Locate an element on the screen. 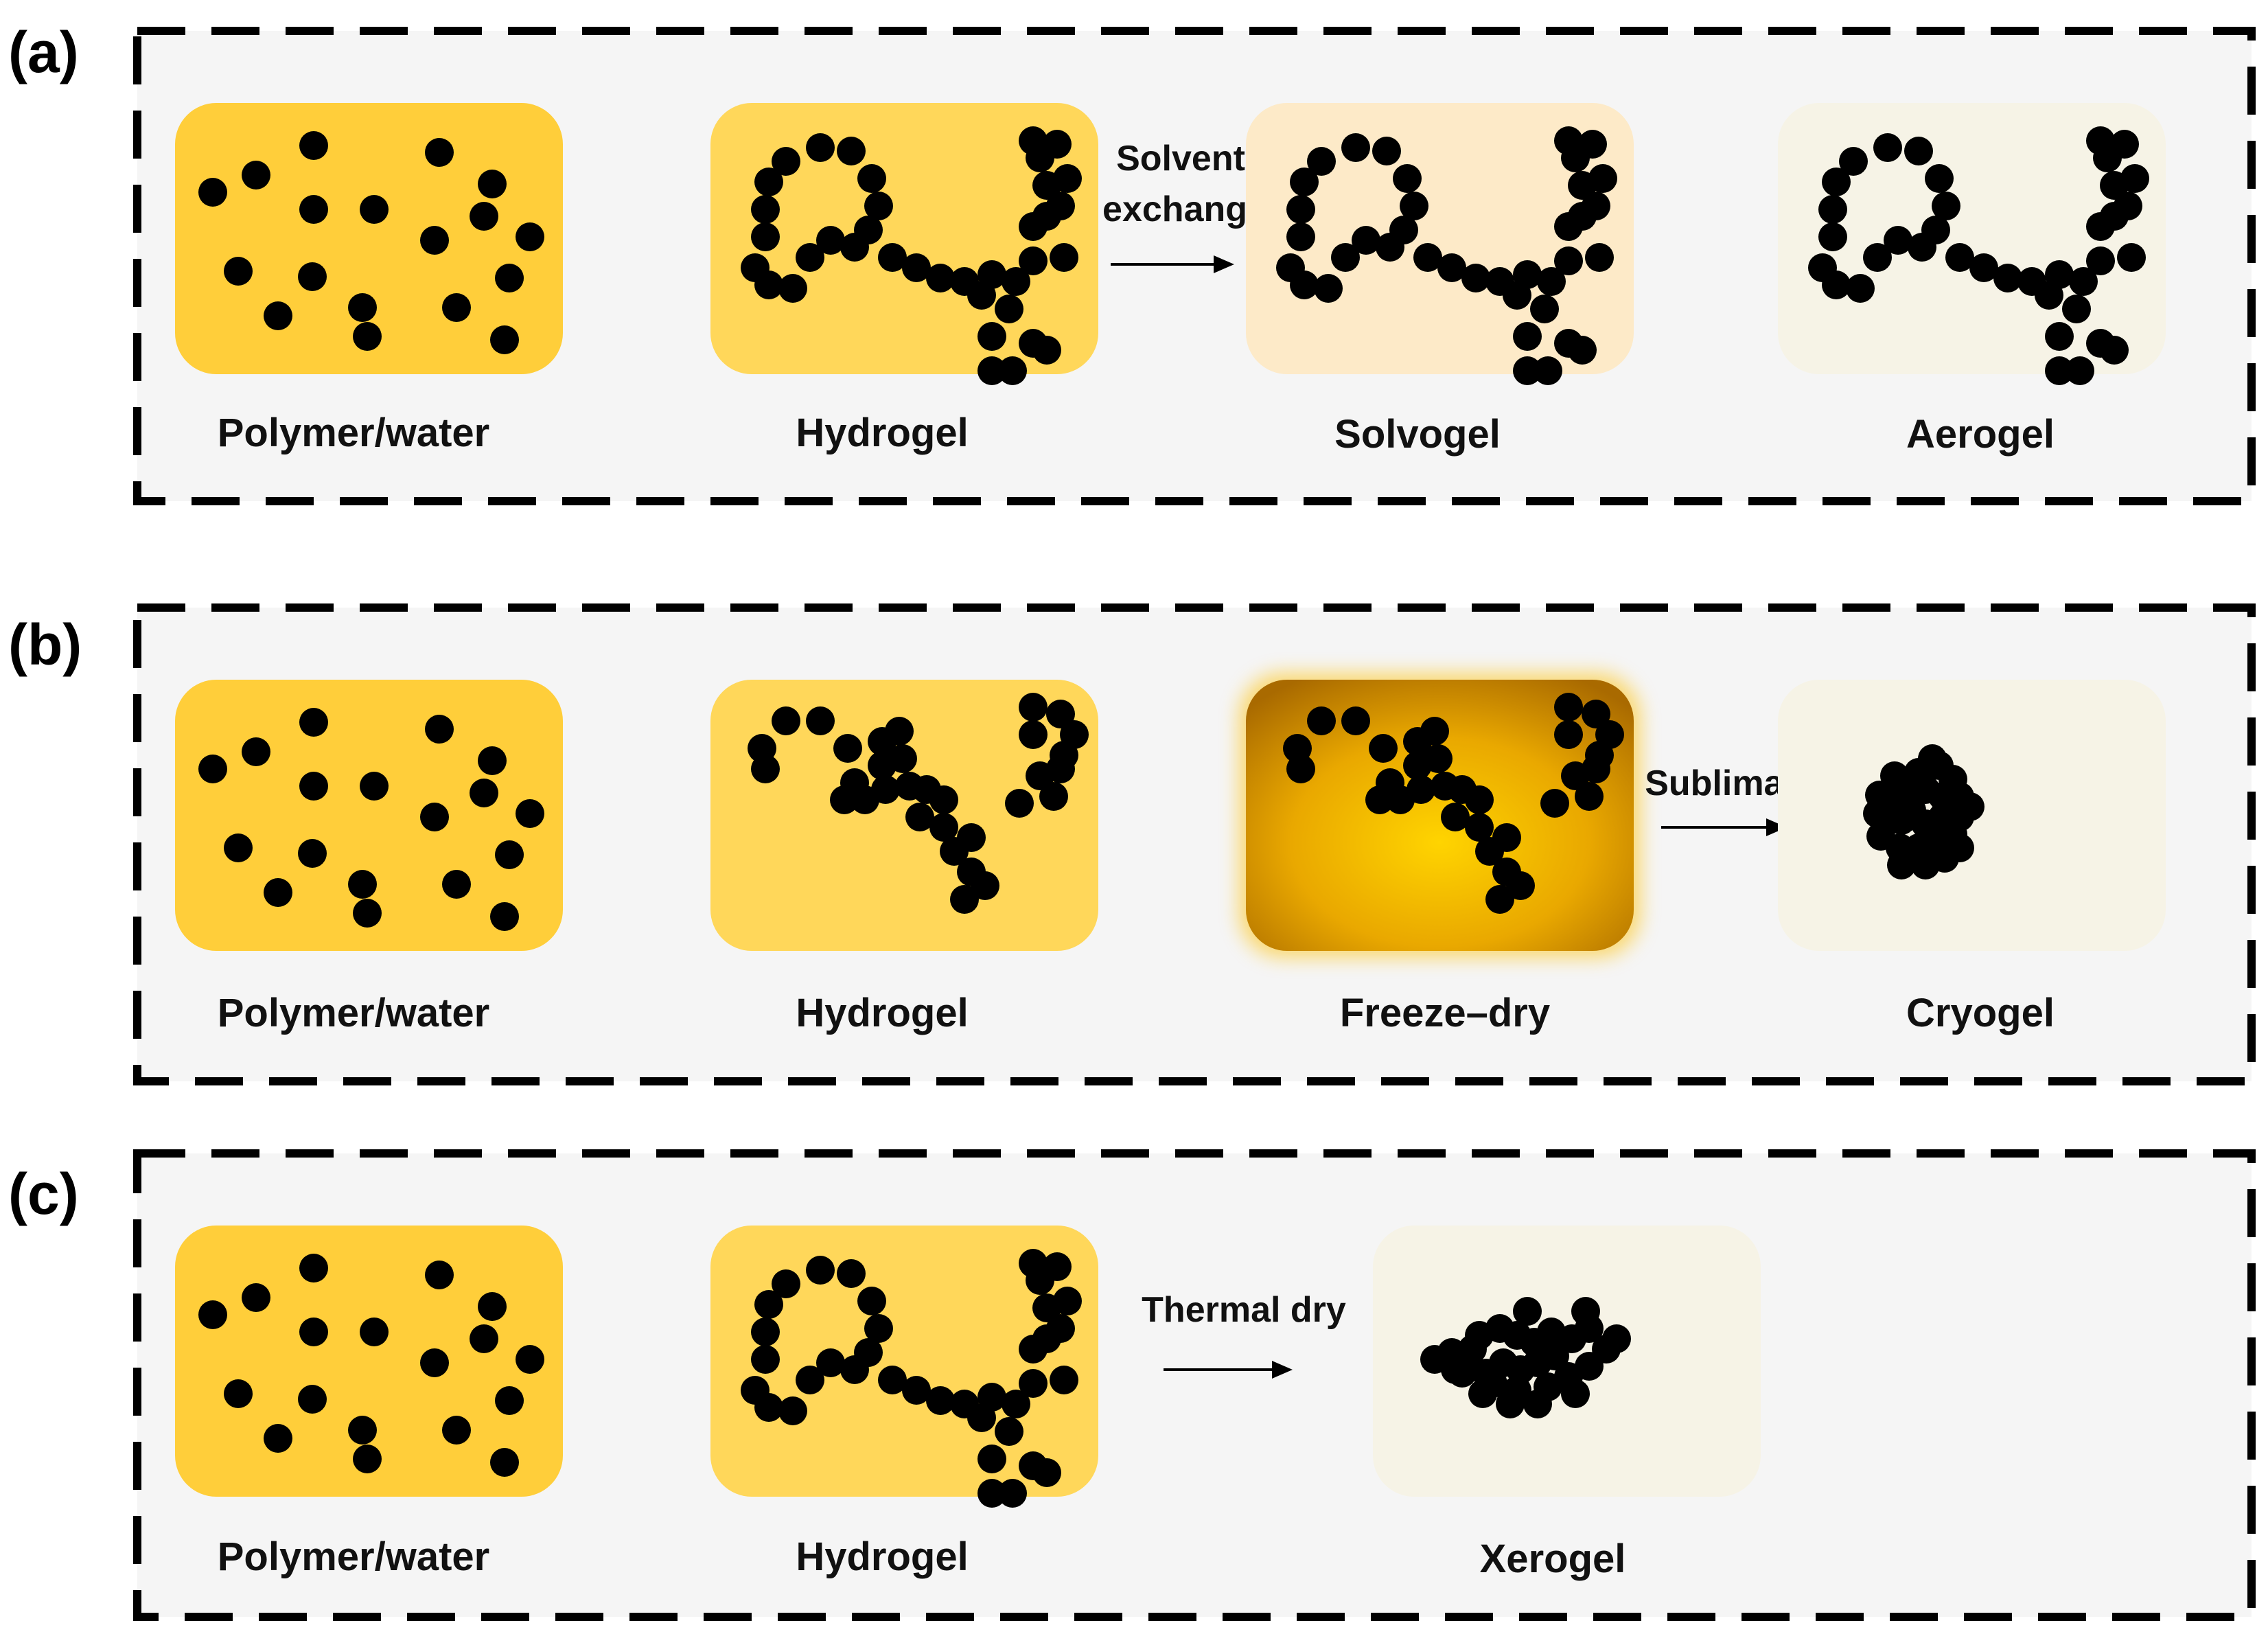 Image resolution: width=2268 pixels, height=1645 pixels. process-c: Thermal dry is located at coordinates (1244, 1334).